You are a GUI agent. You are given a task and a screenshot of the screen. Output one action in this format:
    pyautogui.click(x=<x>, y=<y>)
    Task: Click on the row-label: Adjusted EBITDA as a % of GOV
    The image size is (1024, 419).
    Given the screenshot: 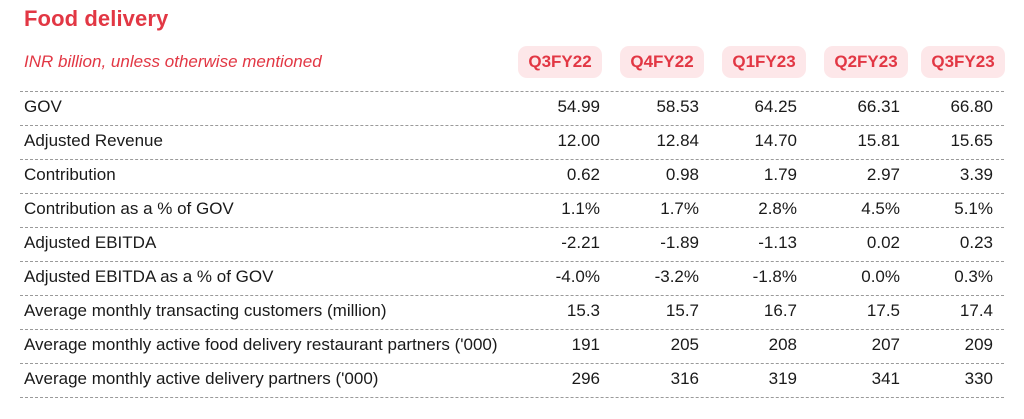 What is the action you would take?
    pyautogui.click(x=149, y=276)
    